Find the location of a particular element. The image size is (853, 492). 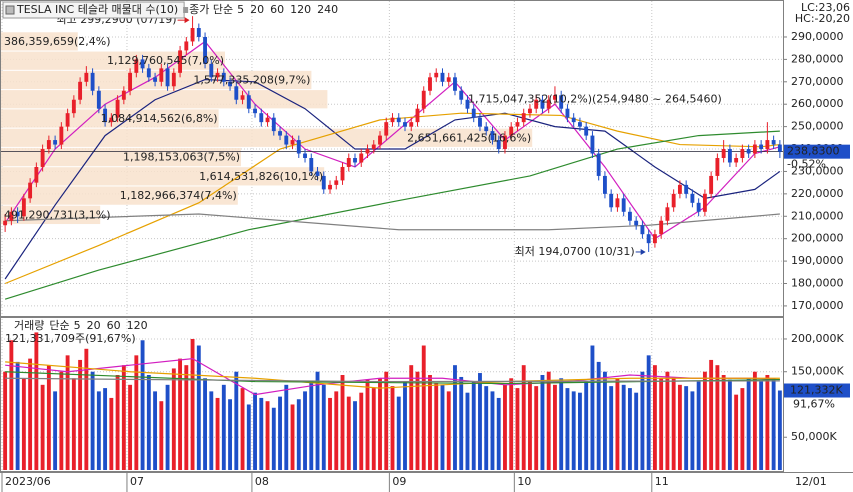

y-tick-label: 190,0000 is located at coordinates (817, 260).